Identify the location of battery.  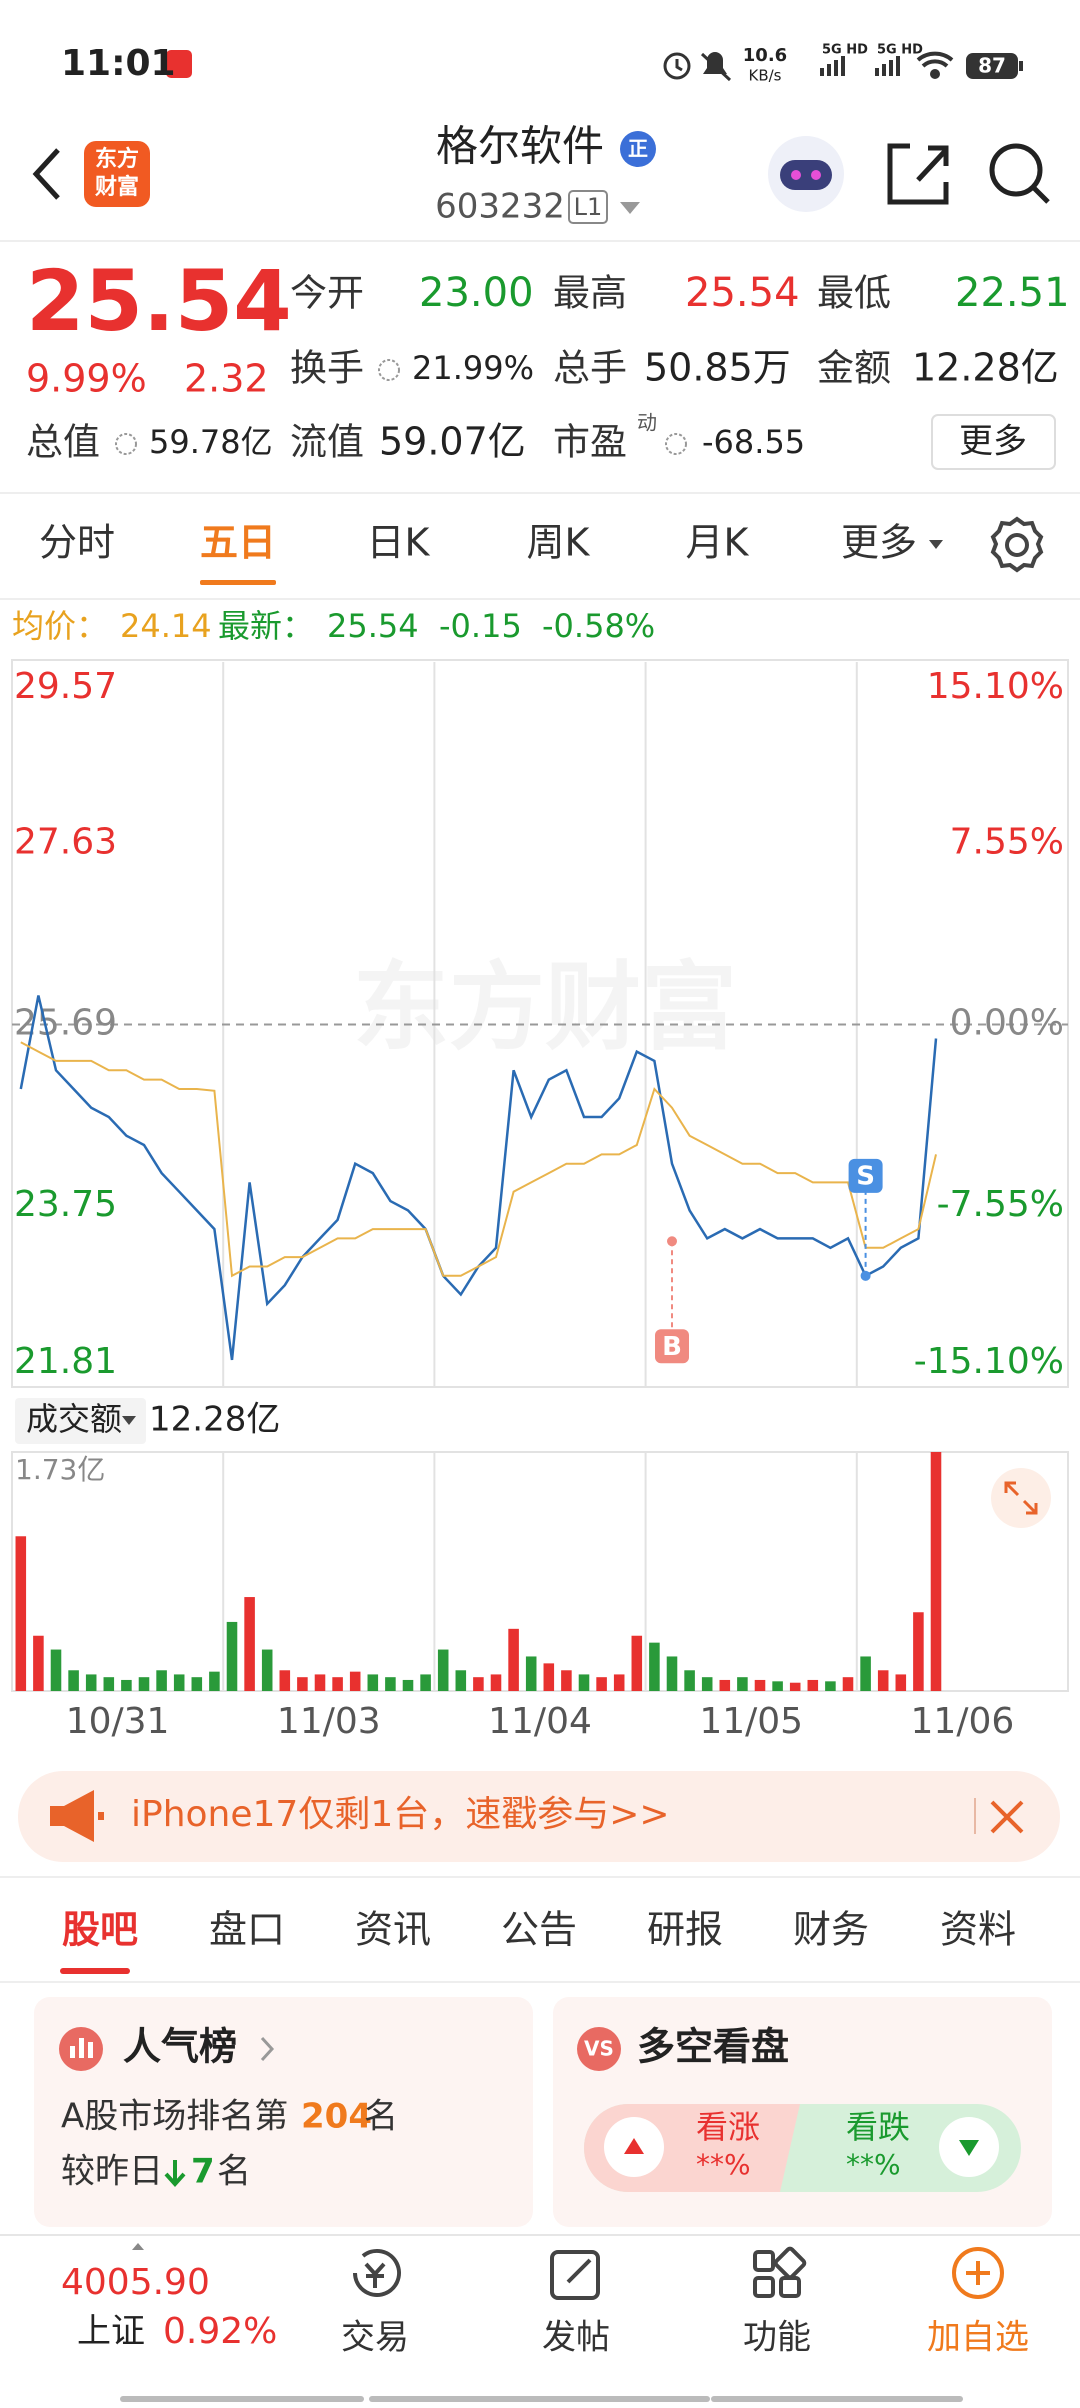
(992, 66).